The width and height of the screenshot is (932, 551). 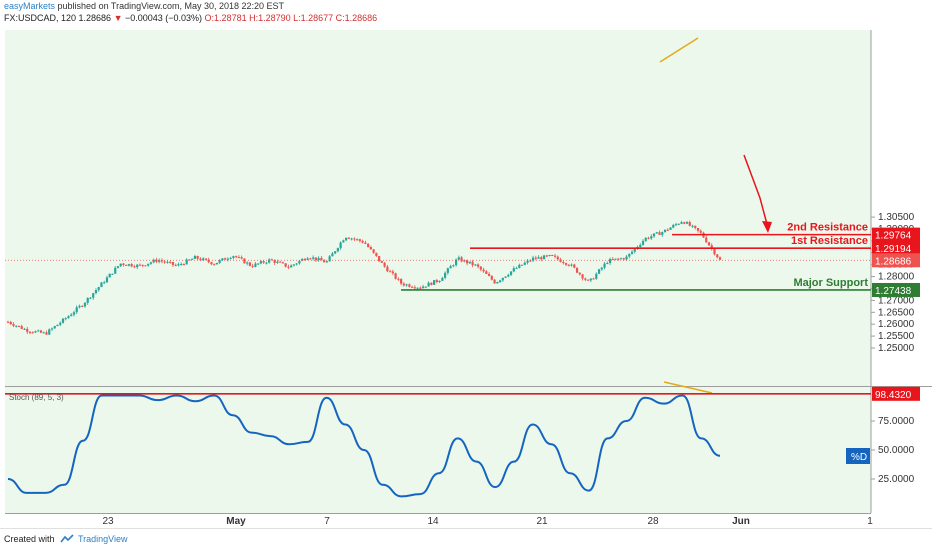 I want to click on ohlc-values: O:1.28781 H:1.28790 L:1.28677 C:1.28686, so click(x=291, y=18).